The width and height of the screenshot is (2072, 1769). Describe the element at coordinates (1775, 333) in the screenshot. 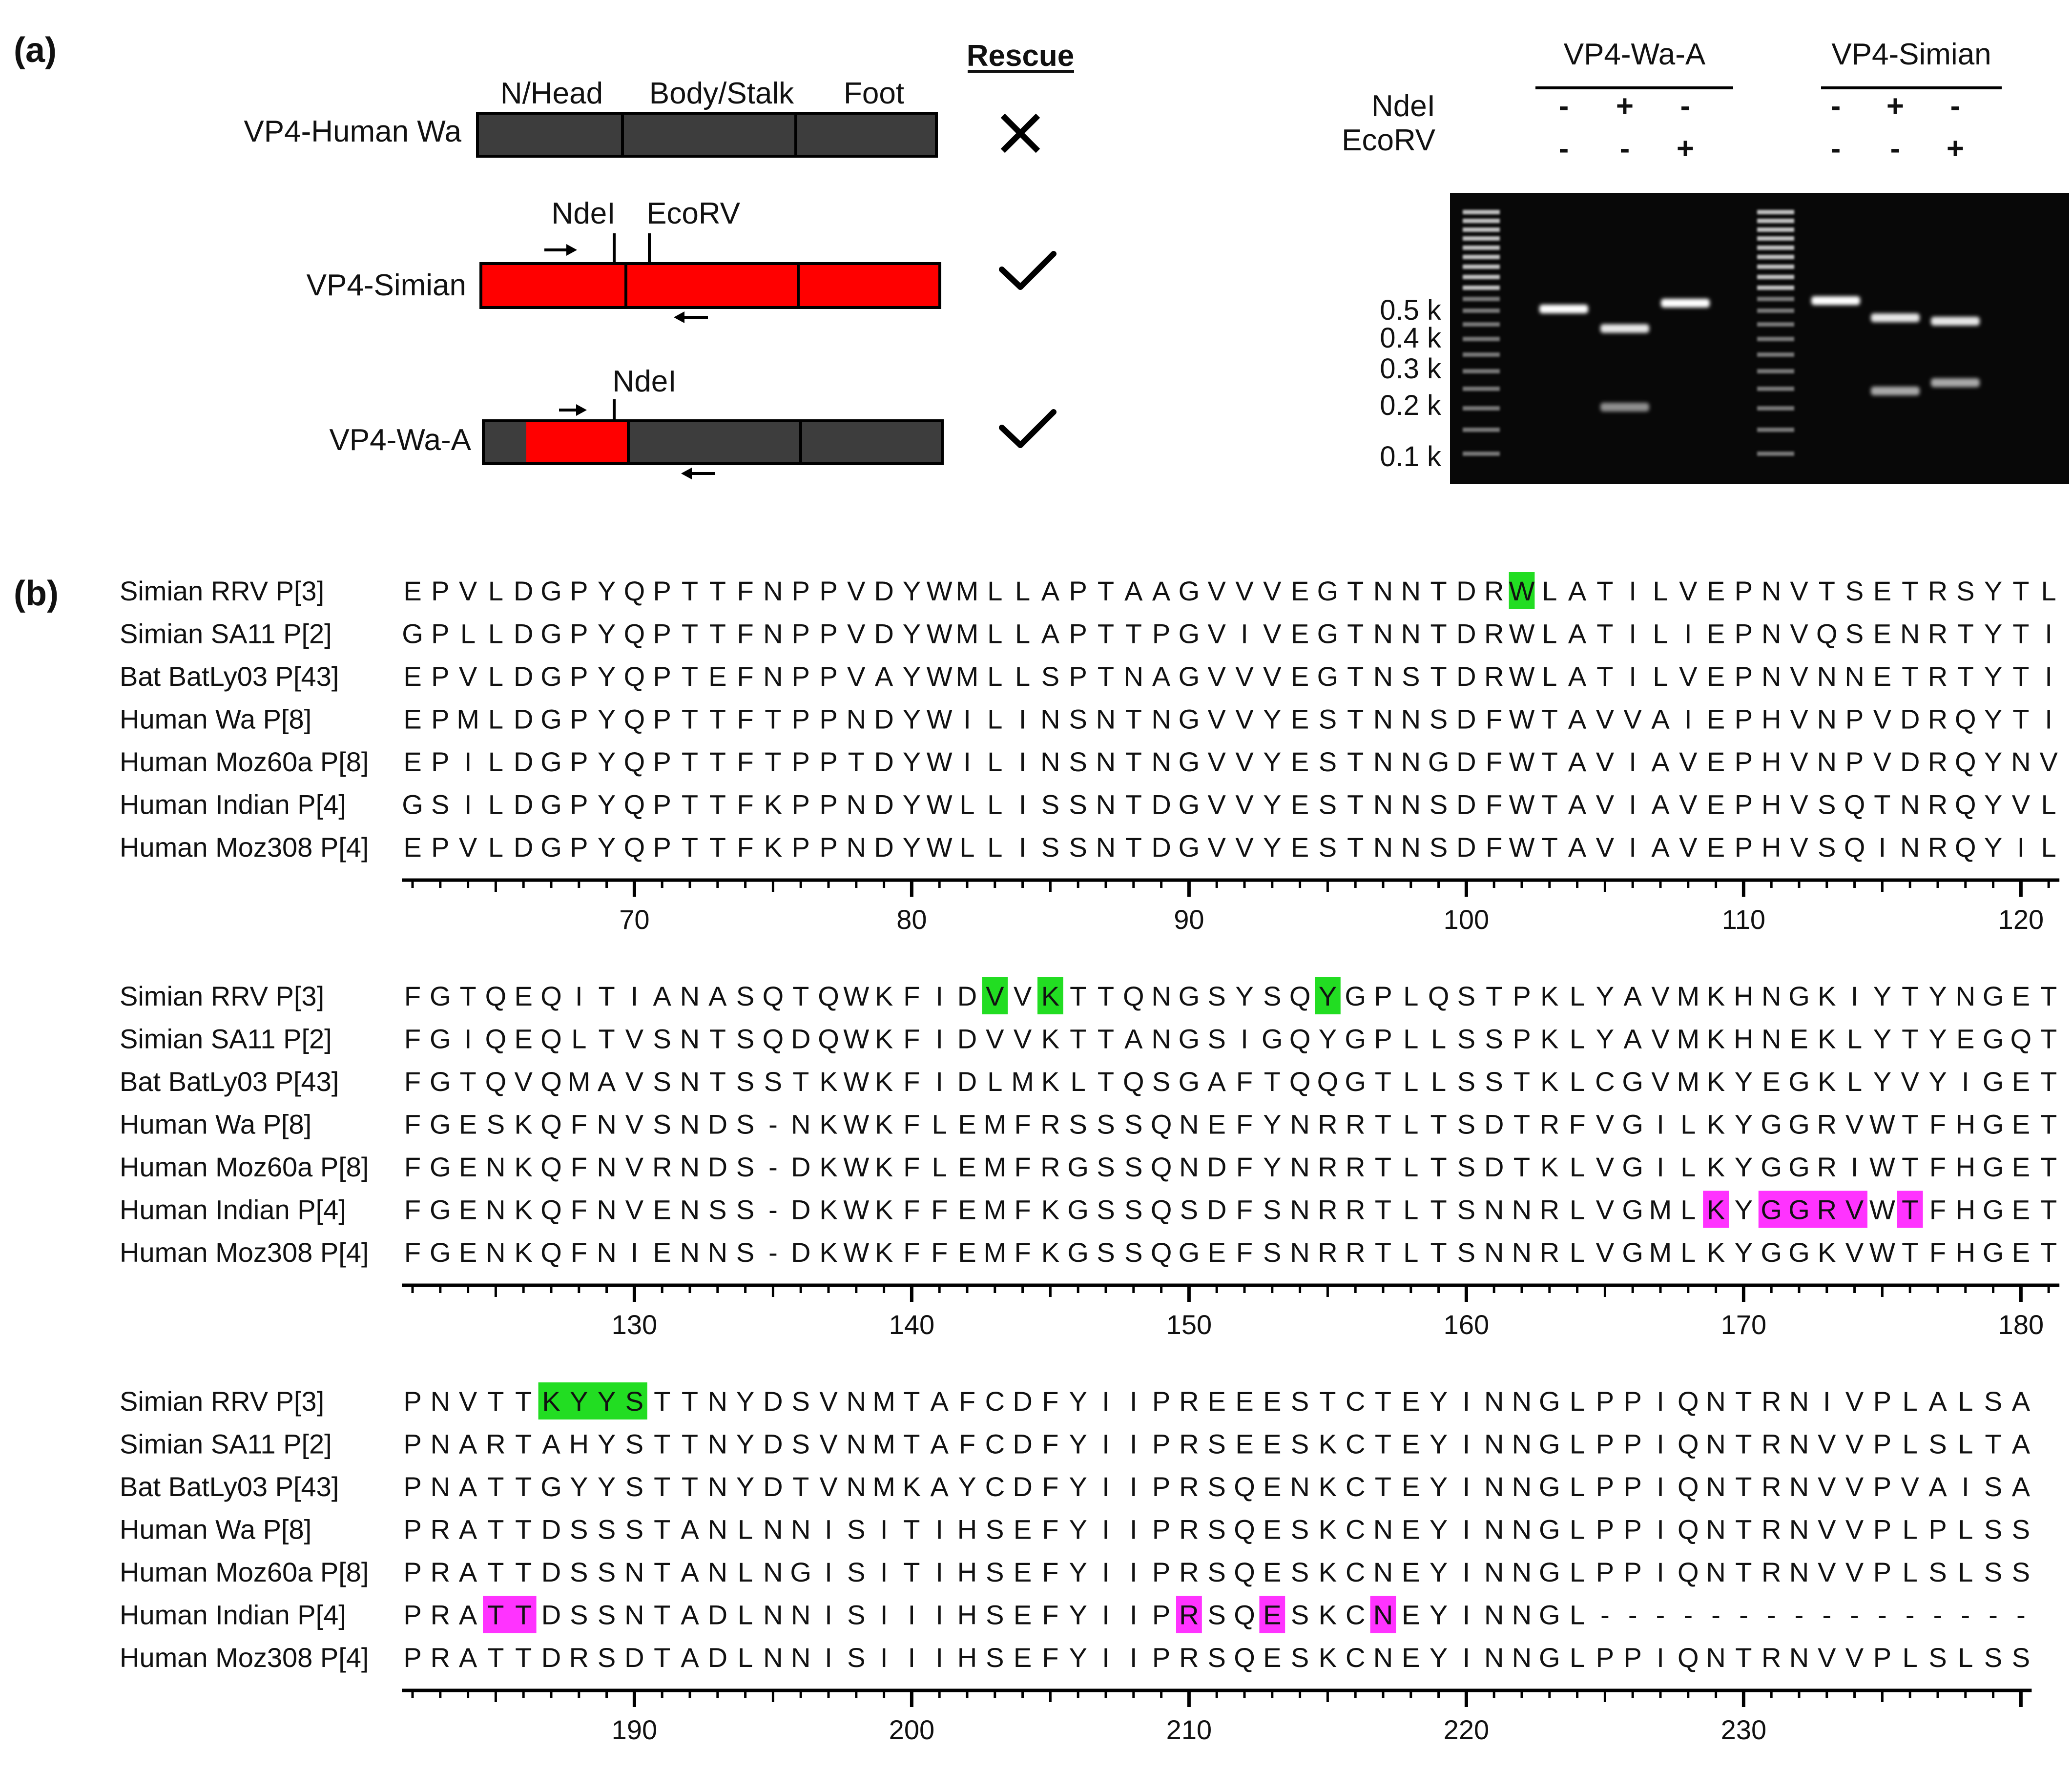

I see `gel-ladder-lane-right` at that location.